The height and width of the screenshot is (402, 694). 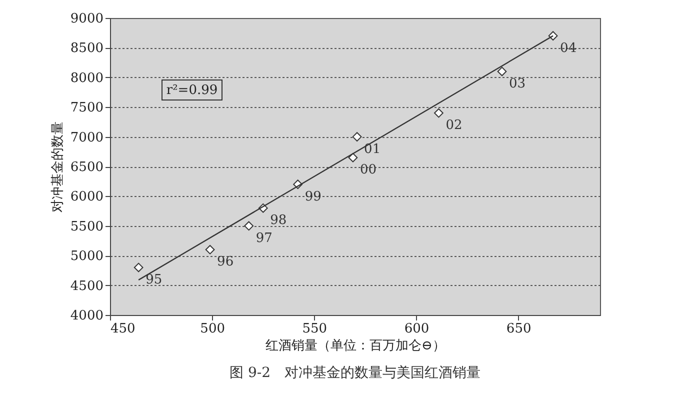 What do you see at coordinates (154, 280) in the screenshot?
I see `annotation: 95` at bounding box center [154, 280].